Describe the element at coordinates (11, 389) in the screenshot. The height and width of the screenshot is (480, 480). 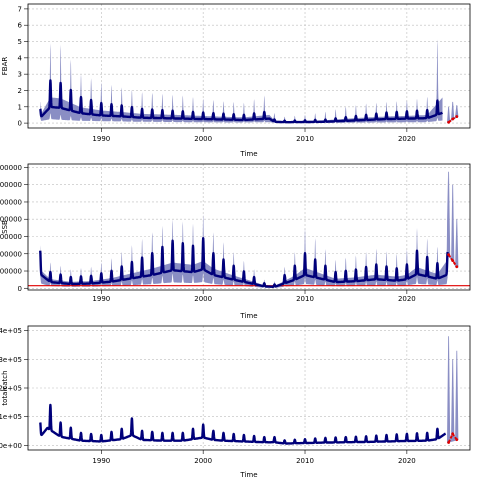
I see `y-tick-label: 2e+05` at that location.